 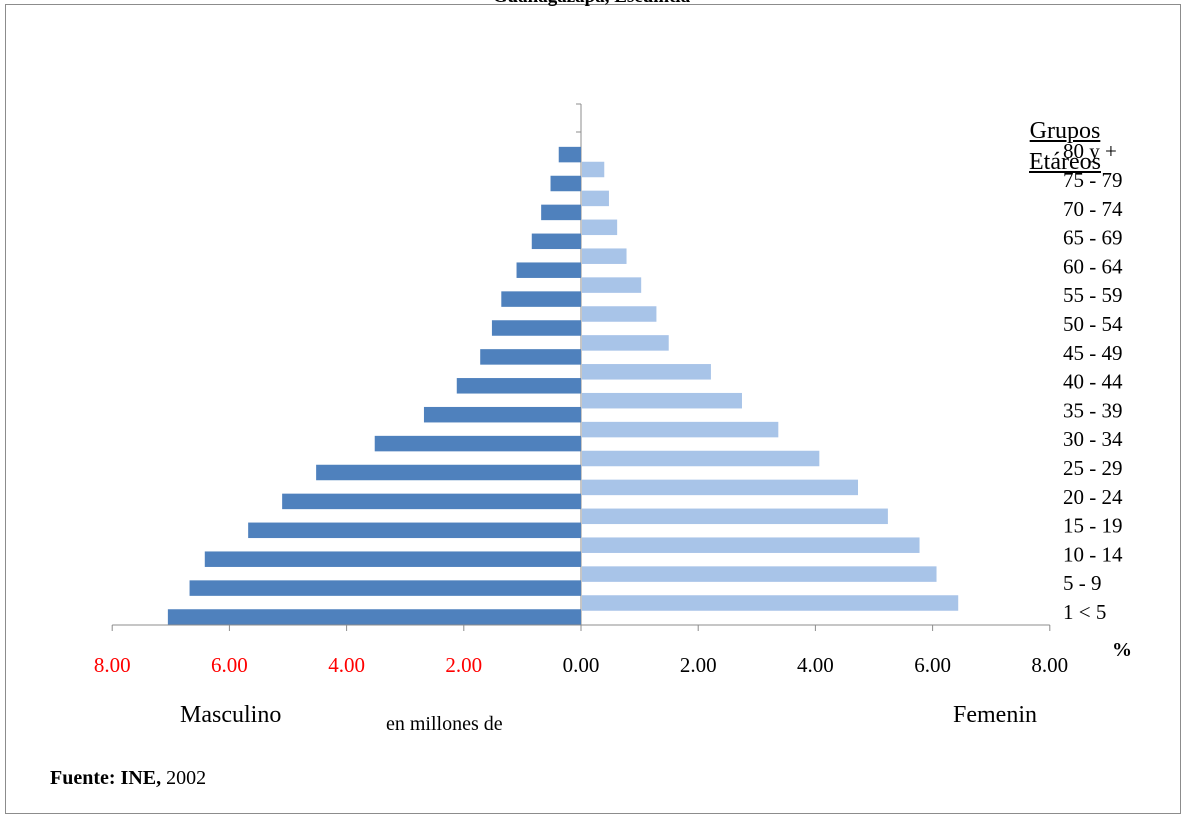 I want to click on age-group-label: 70 - 74, so click(x=1093, y=209).